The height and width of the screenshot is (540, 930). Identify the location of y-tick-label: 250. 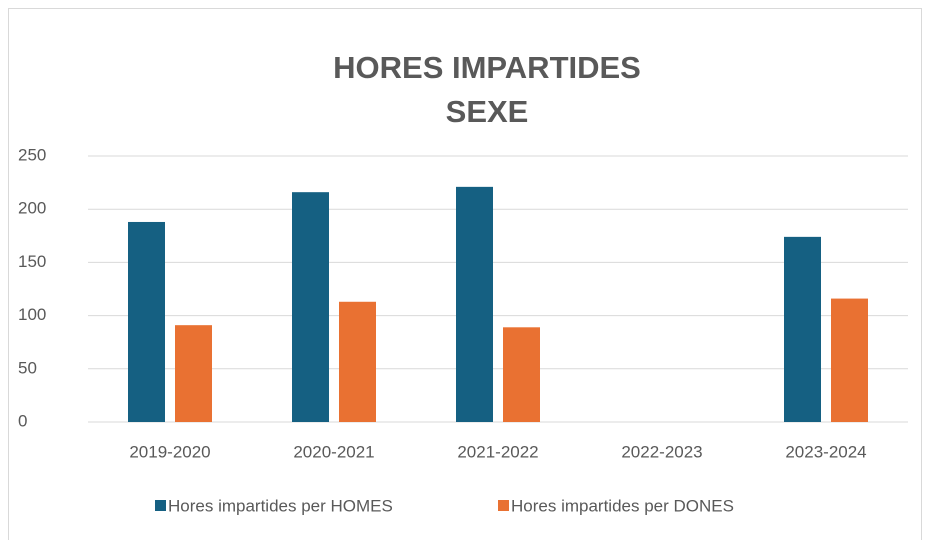
(32, 154).